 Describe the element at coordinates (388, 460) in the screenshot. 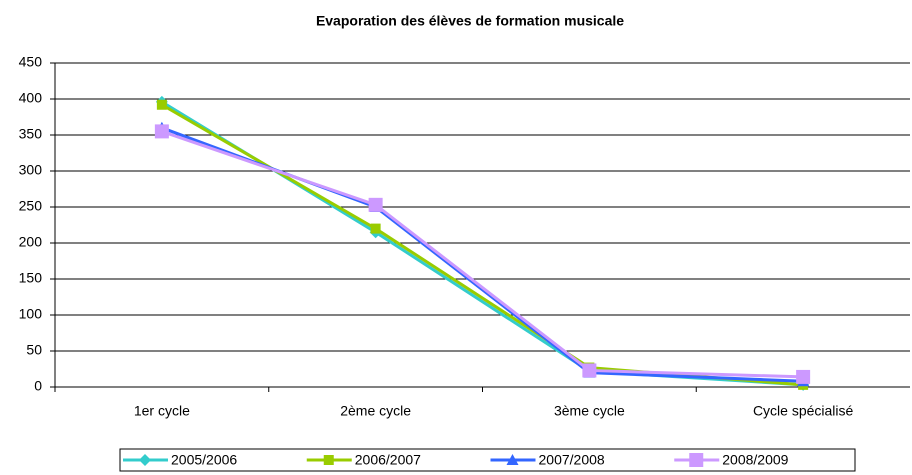

I see `legend-label: 2006/2007` at that location.